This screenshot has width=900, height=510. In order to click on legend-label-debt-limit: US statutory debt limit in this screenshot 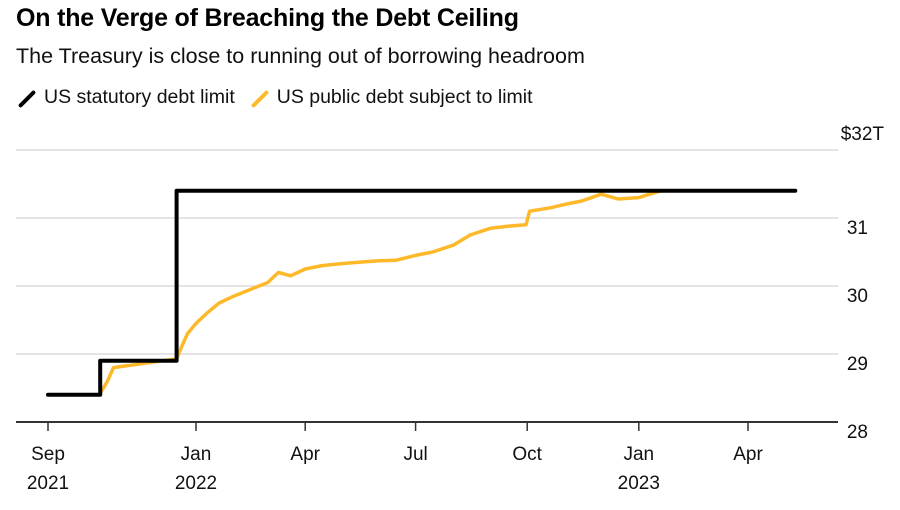, I will do `click(139, 97)`.